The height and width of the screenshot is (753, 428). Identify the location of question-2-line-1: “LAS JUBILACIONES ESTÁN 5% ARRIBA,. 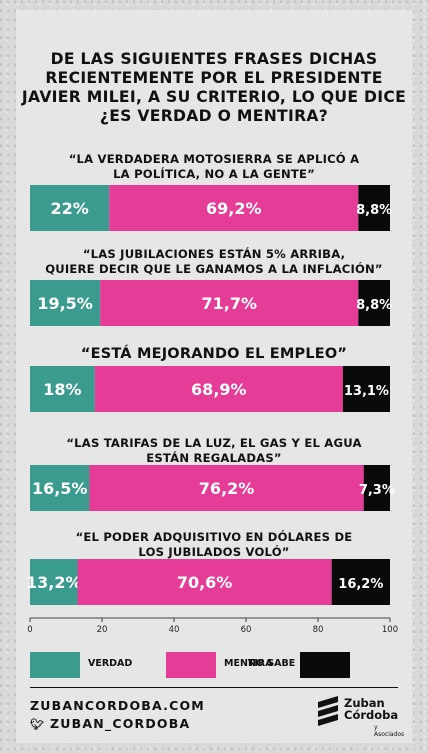
(214, 254).